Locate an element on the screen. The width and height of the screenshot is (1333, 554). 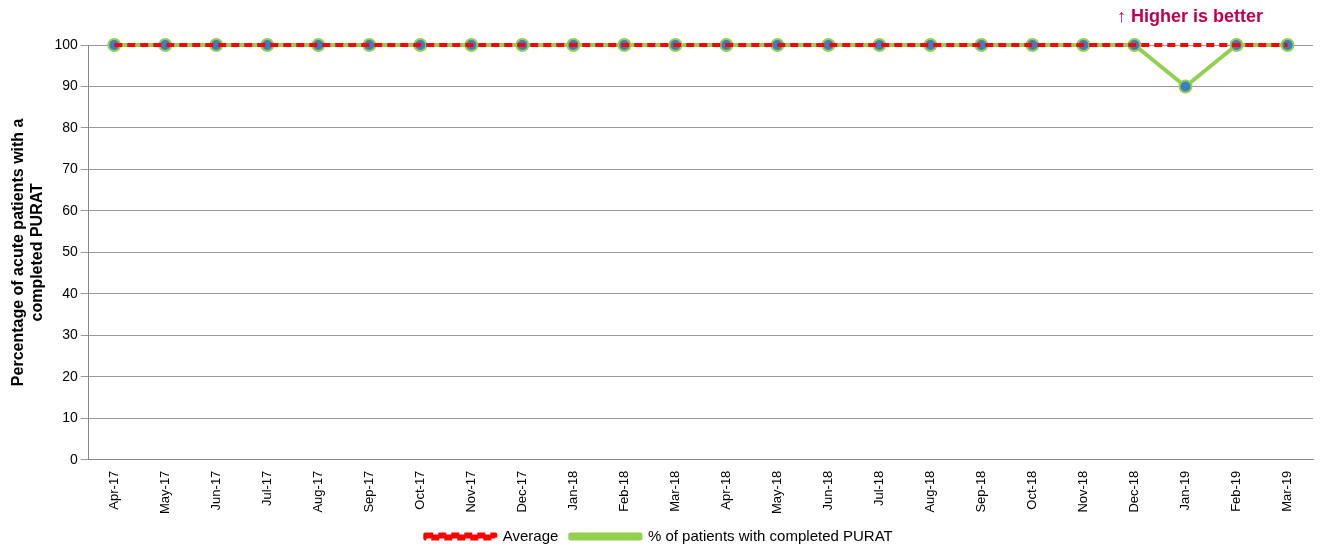
x-tick-label: Mar-19 is located at coordinates (1287, 491).